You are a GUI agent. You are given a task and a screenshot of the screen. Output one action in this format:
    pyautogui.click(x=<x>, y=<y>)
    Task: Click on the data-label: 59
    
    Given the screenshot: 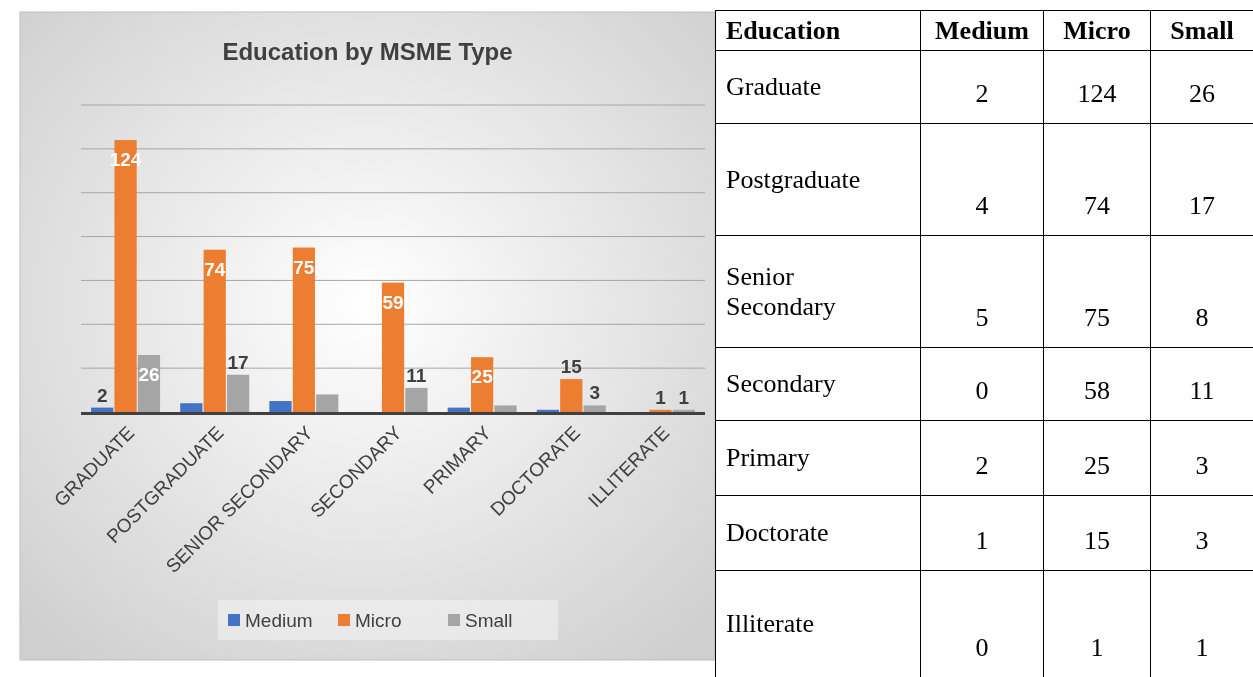 What is the action you would take?
    pyautogui.click(x=393, y=302)
    